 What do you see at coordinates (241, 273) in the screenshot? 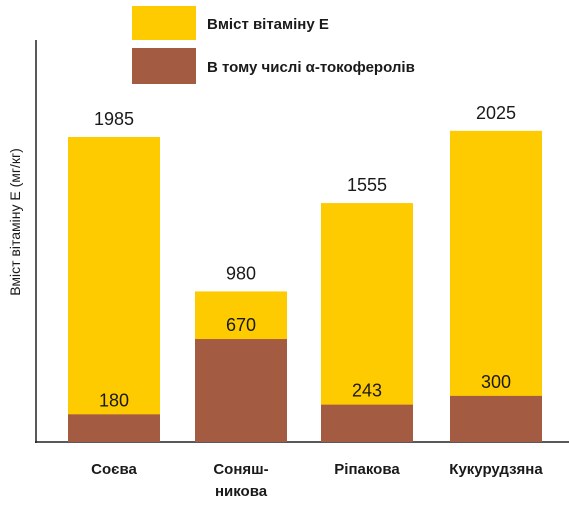
I see `value-label-total-1: 980` at bounding box center [241, 273].